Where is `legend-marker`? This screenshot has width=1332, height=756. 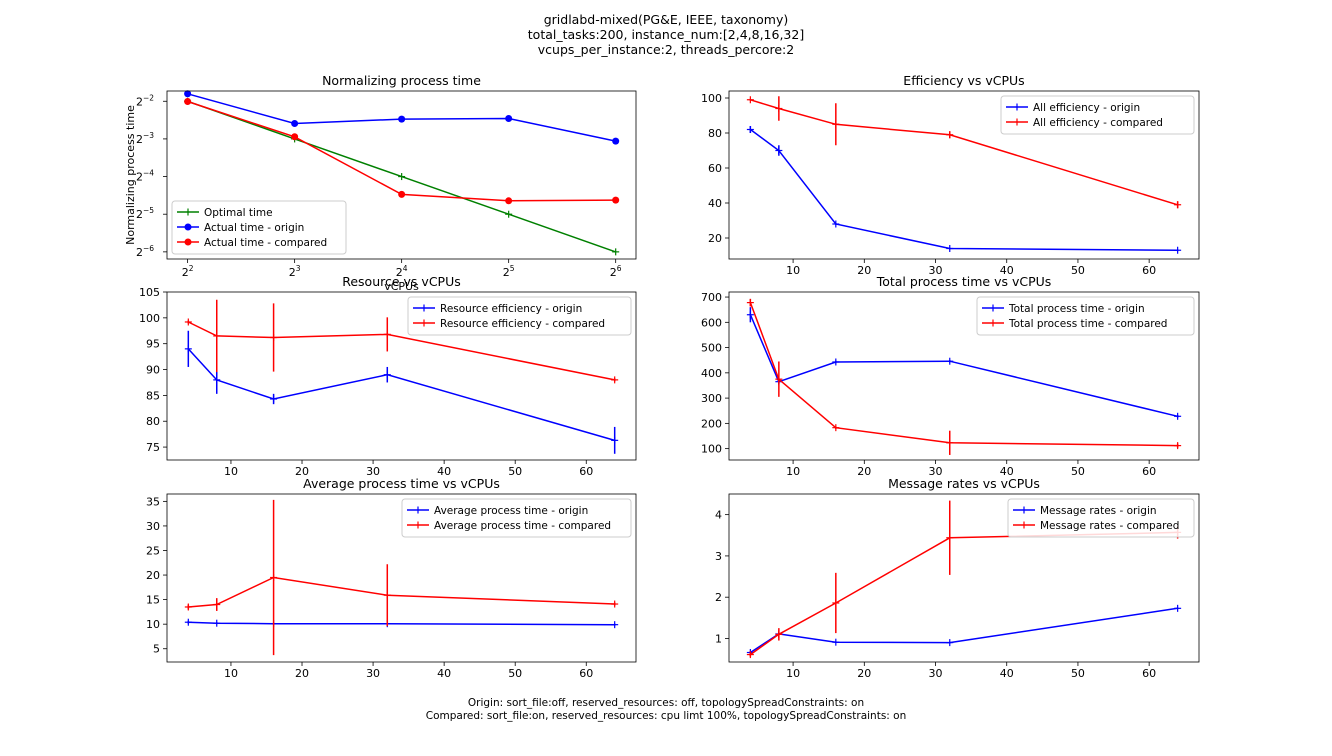
legend-marker is located at coordinates (188, 227).